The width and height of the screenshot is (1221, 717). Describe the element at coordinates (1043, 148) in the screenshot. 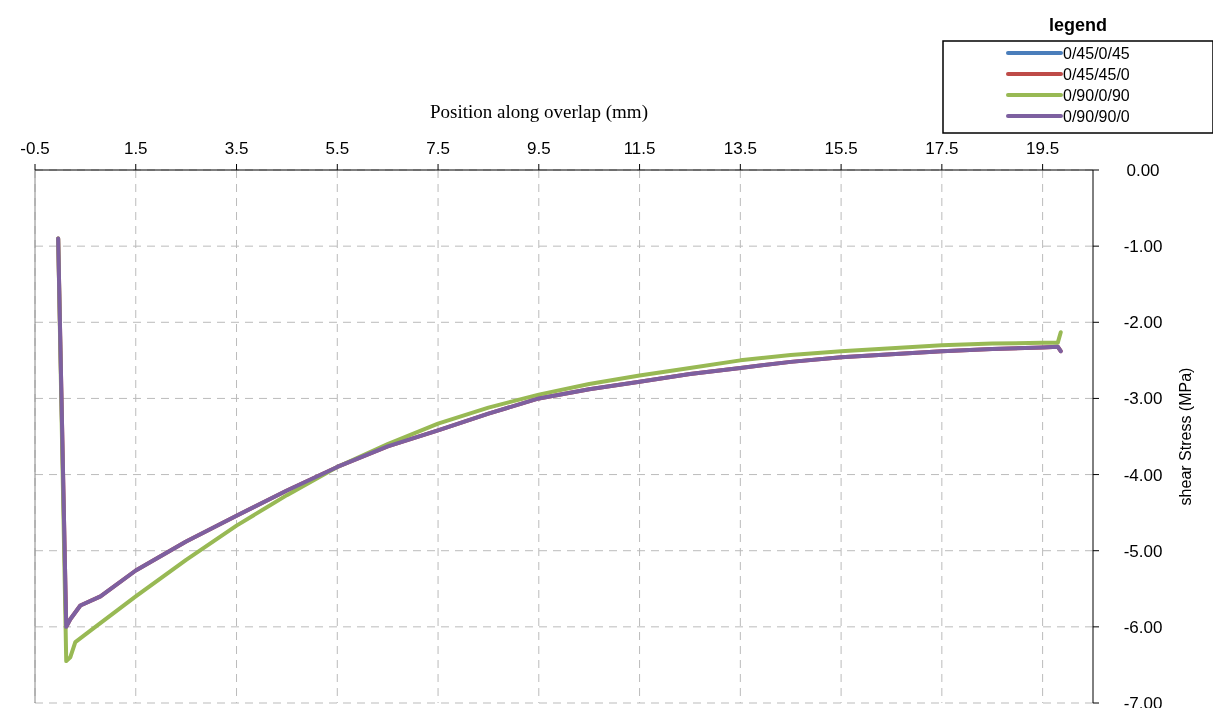

I see `x-tick-label: 19.5` at that location.